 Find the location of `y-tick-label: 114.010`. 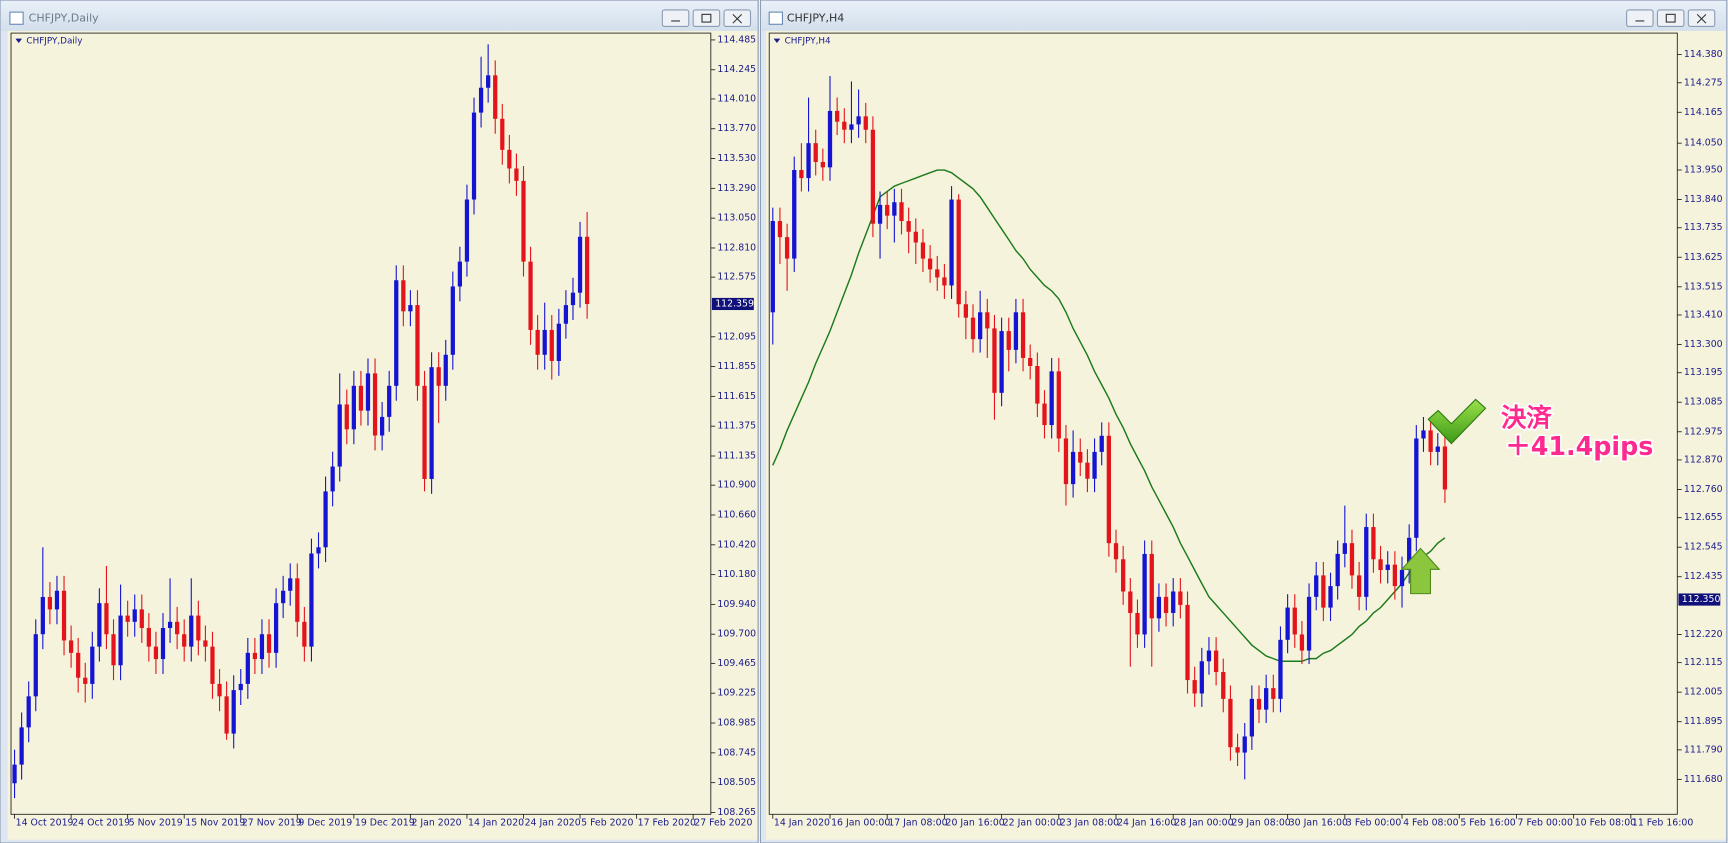

y-tick-label: 114.010 is located at coordinates (736, 98).